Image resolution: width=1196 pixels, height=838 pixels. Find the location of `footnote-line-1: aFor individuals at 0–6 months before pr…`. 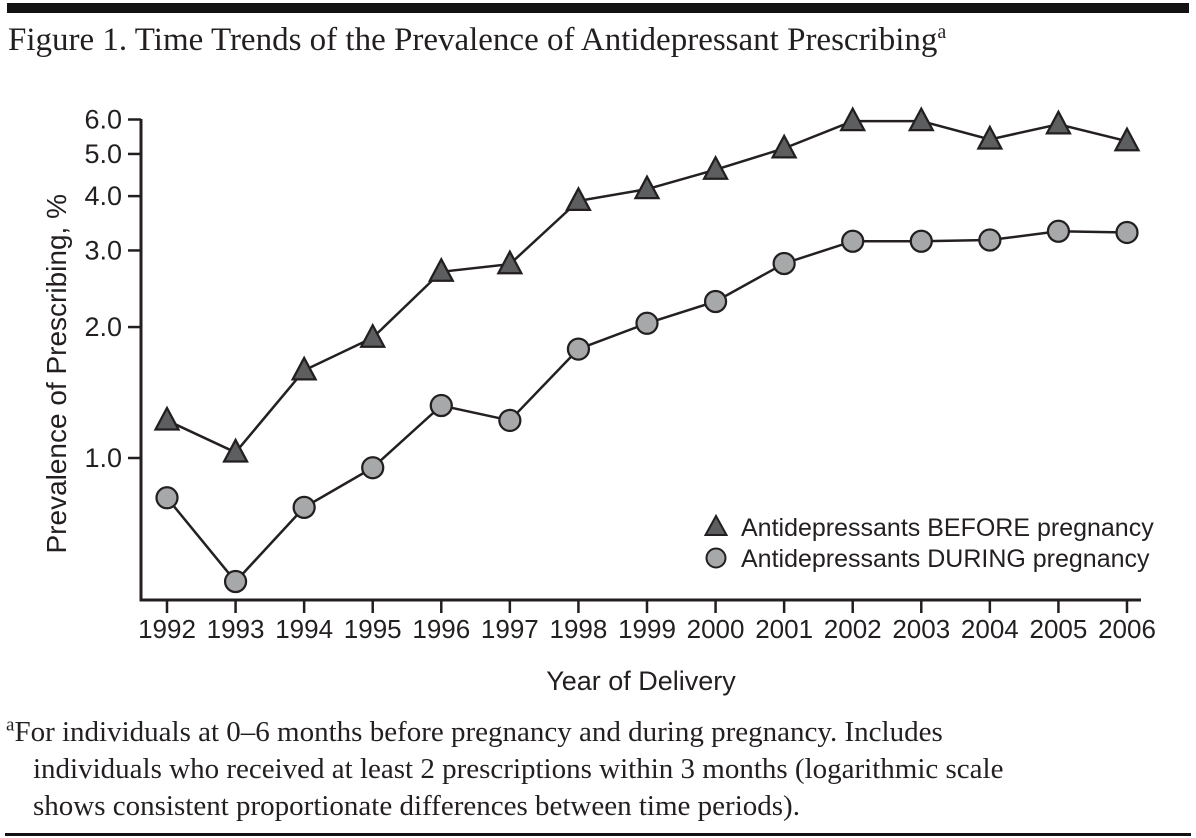

footnote-line-1: aFor individuals at 0–6 months before pr… is located at coordinates (474, 731).